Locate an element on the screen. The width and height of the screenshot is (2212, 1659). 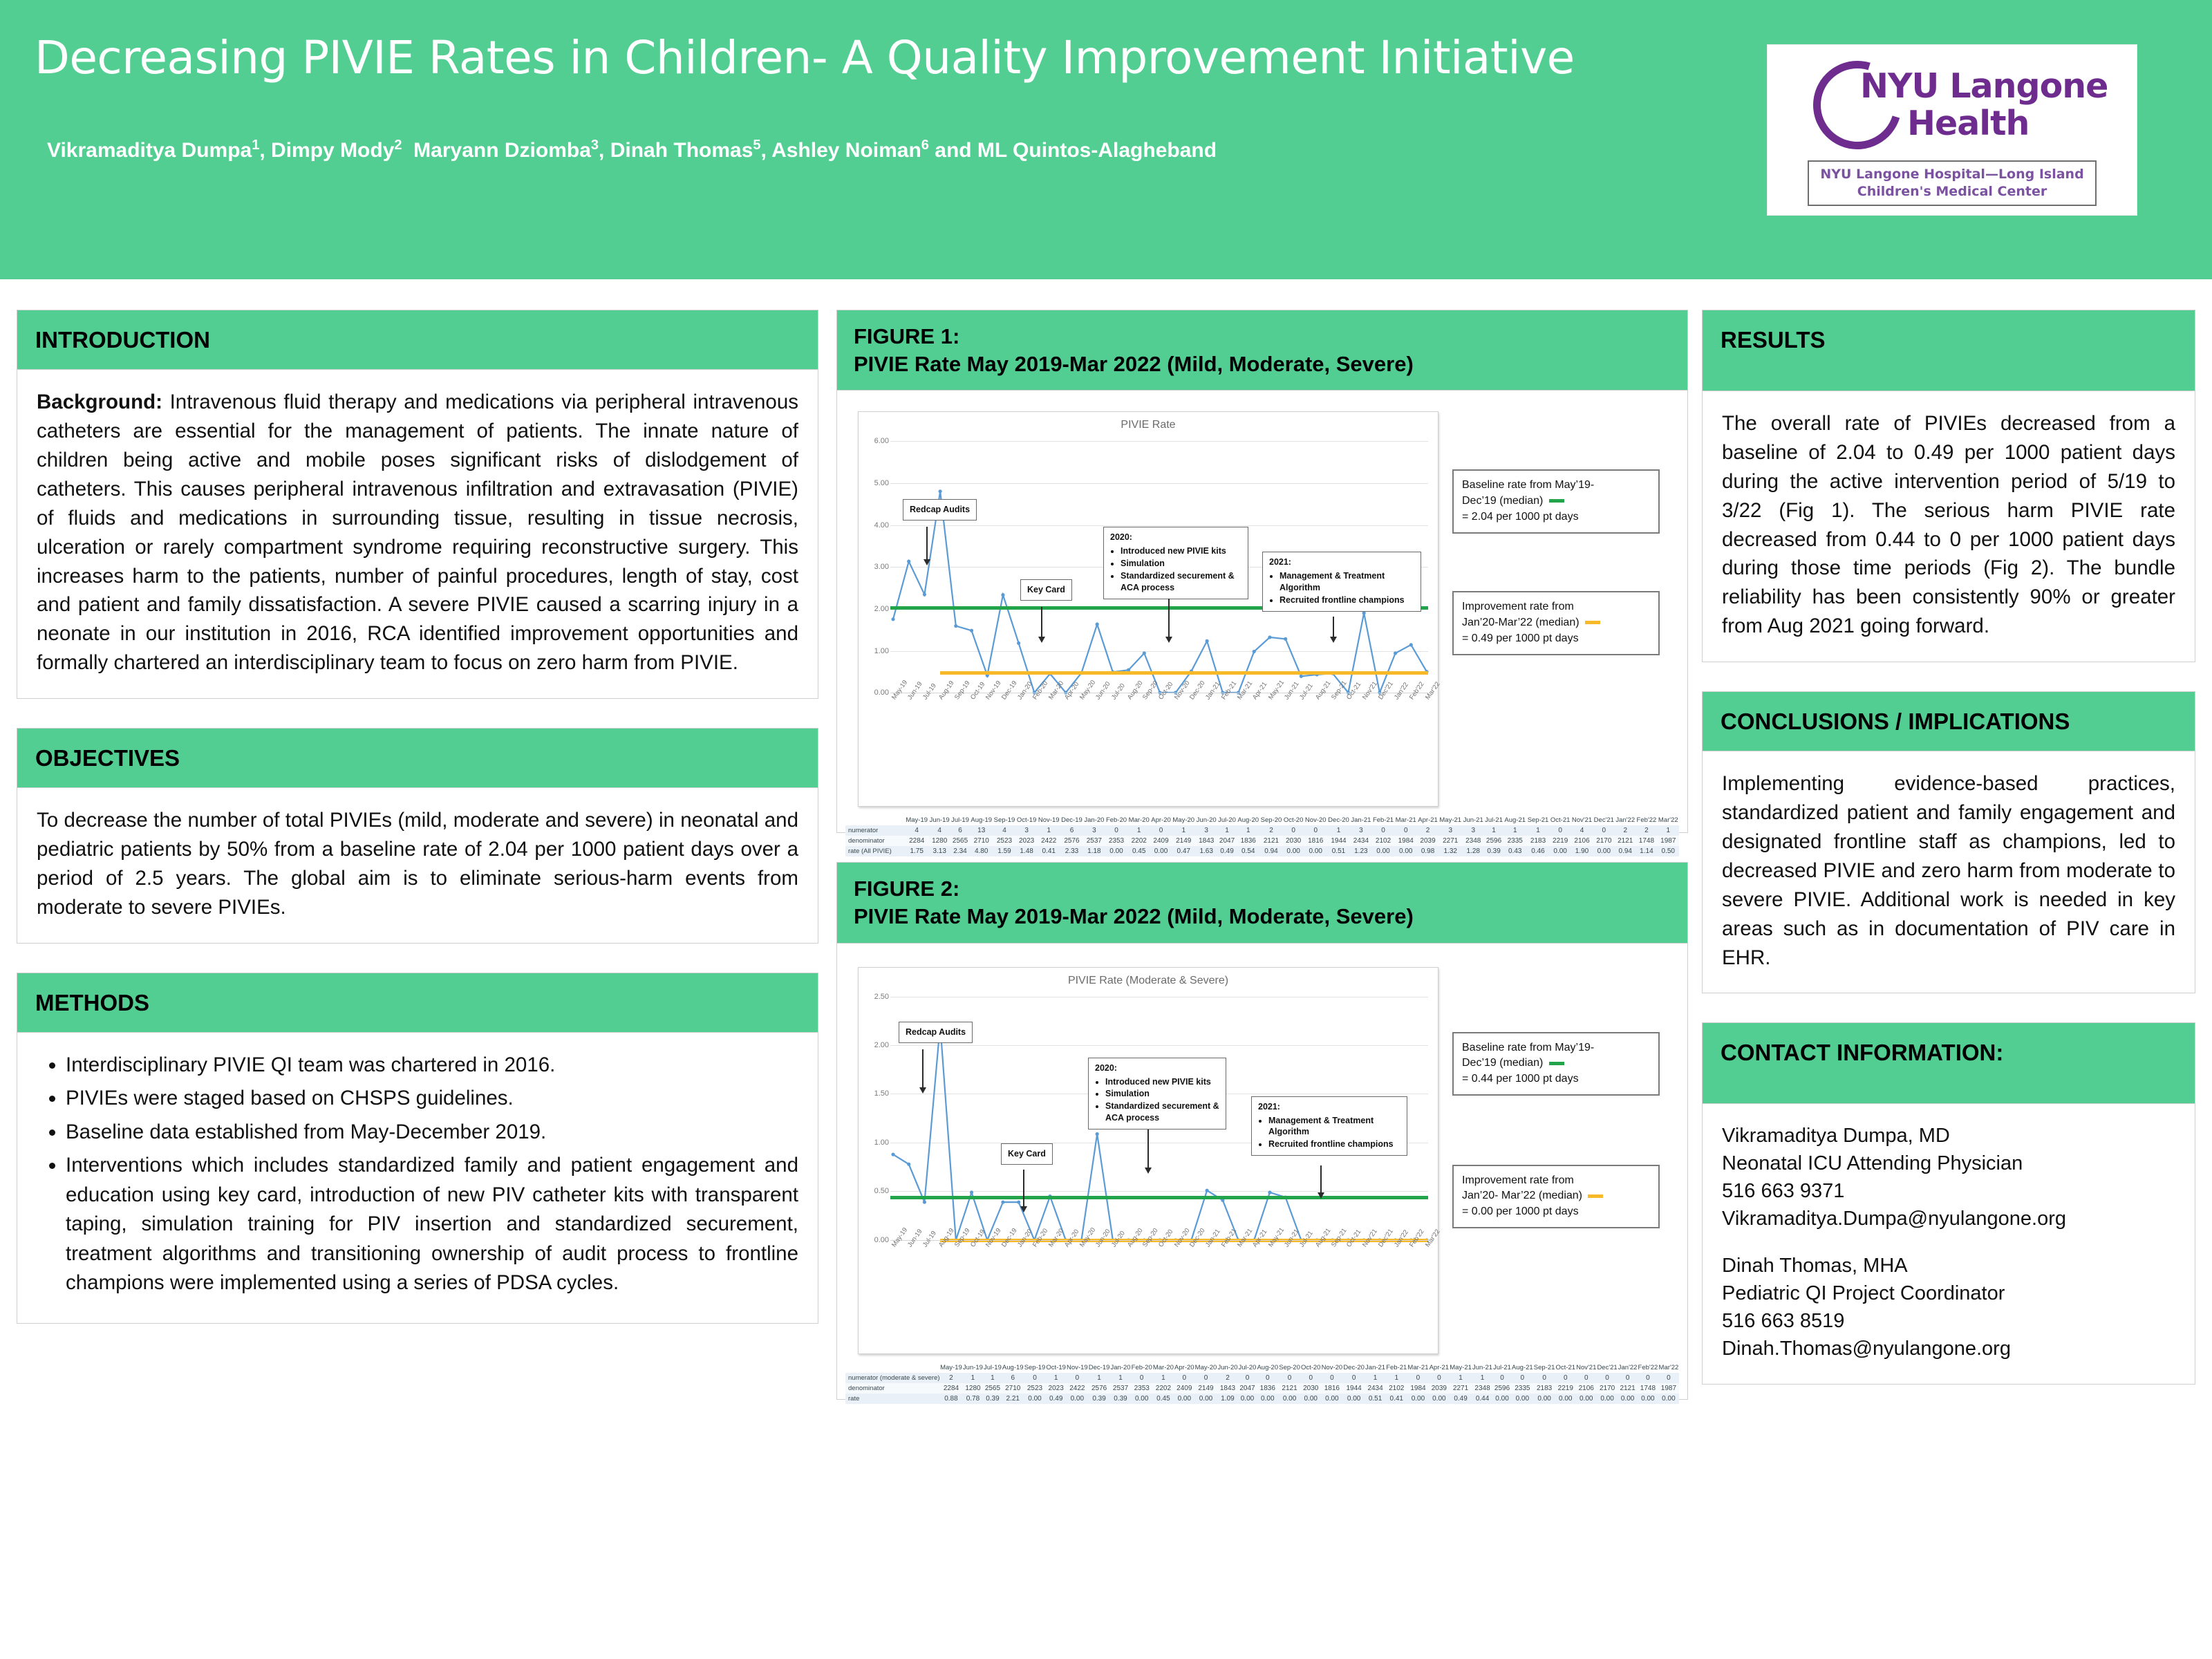
arrow-redcap-audits-head is located at coordinates (922, 1090).